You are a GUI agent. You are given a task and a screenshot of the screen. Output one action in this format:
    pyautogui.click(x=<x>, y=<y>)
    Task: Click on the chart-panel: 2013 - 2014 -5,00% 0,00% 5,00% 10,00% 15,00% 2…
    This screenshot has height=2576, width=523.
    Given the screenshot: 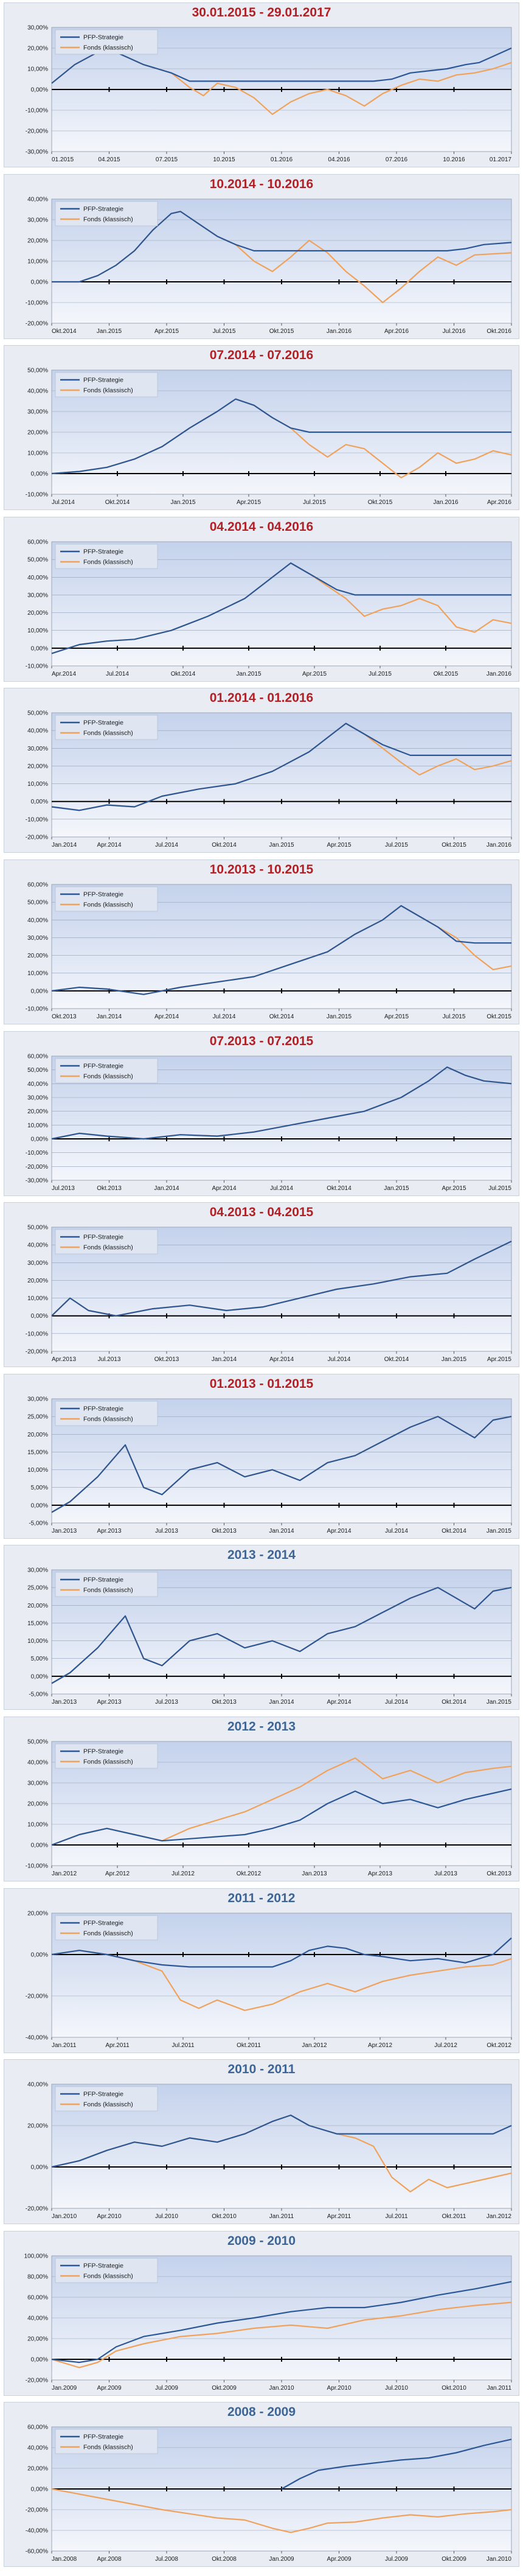 What is the action you would take?
    pyautogui.click(x=261, y=1627)
    